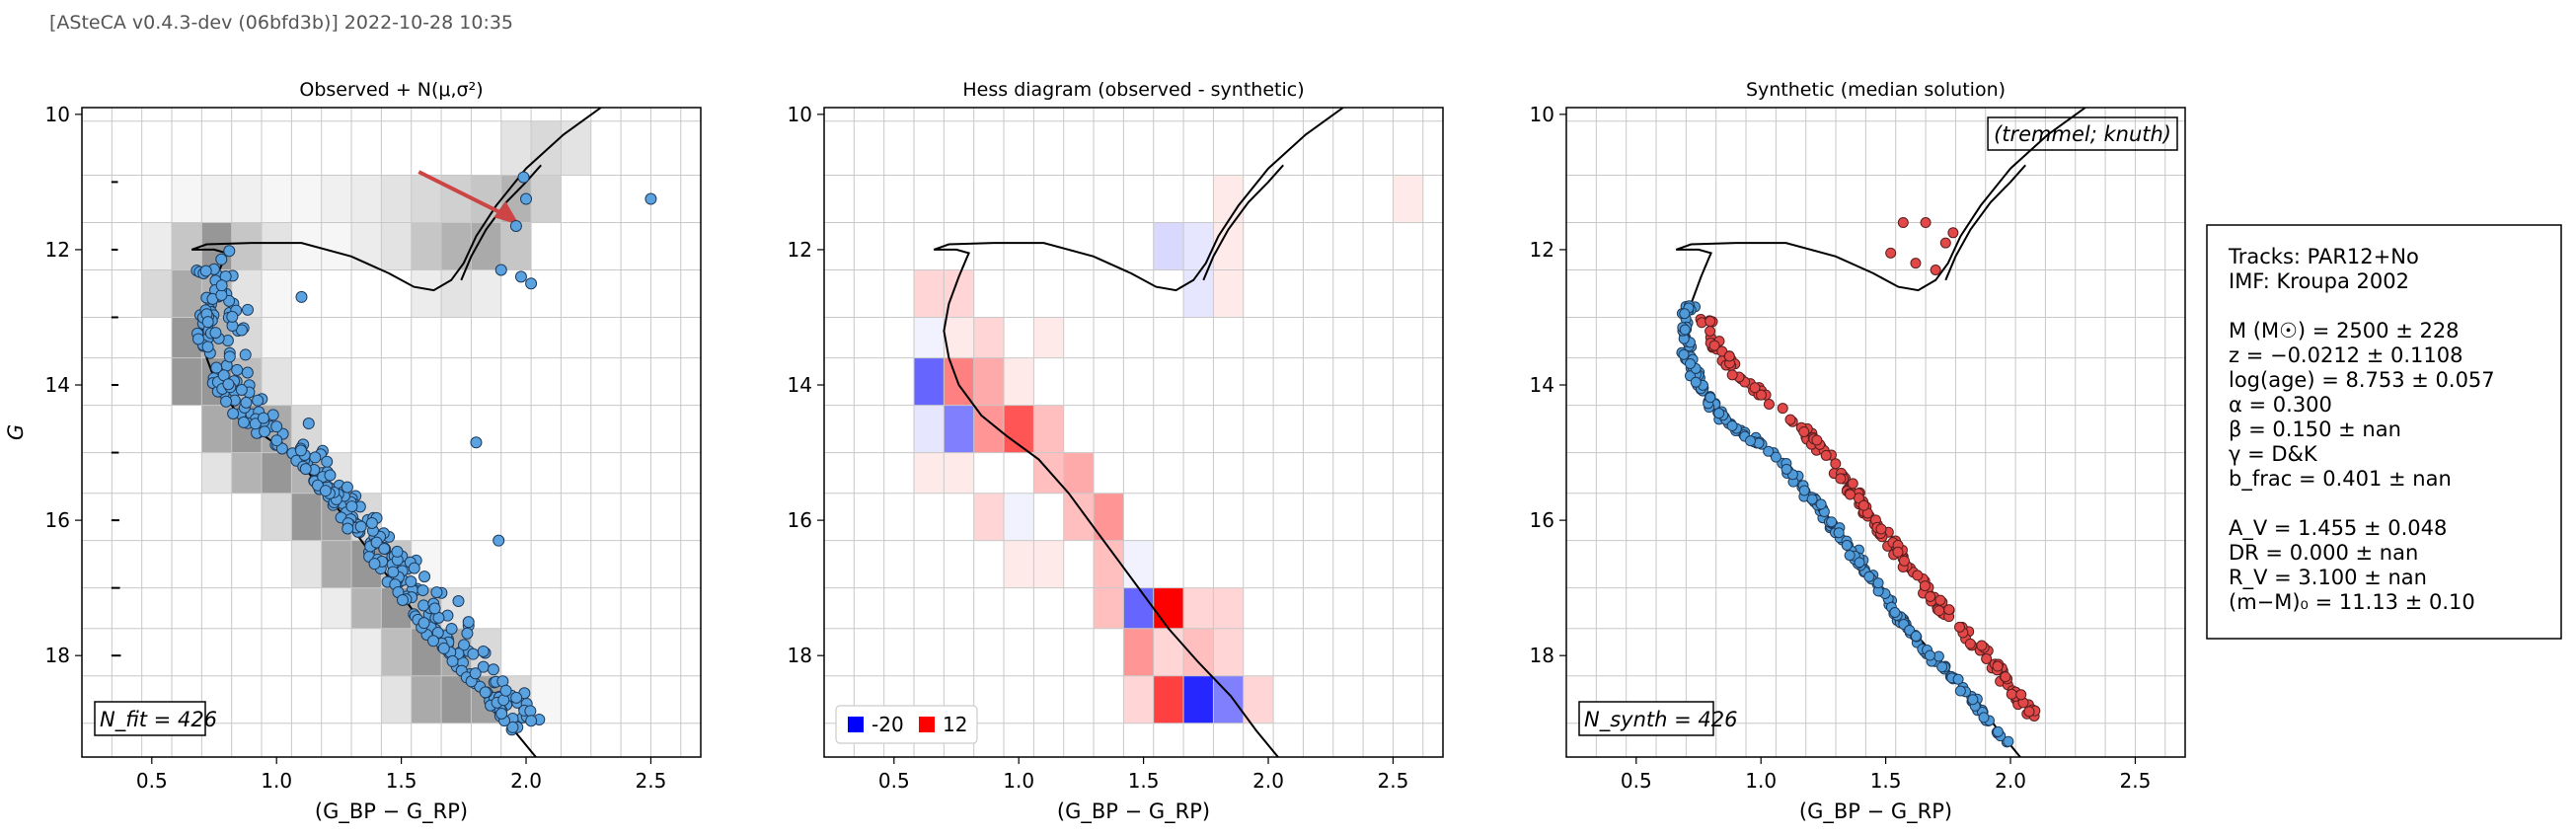  Describe the element at coordinates (894, 781) in the screenshot. I see `x-tick-label: 0.5` at that location.